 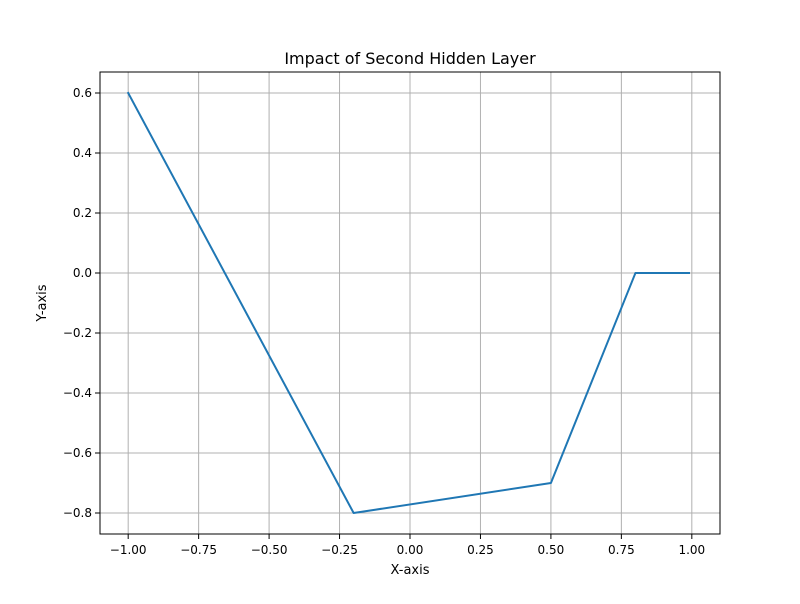 I want to click on x-tick-label: −0.75, so click(x=198, y=550).